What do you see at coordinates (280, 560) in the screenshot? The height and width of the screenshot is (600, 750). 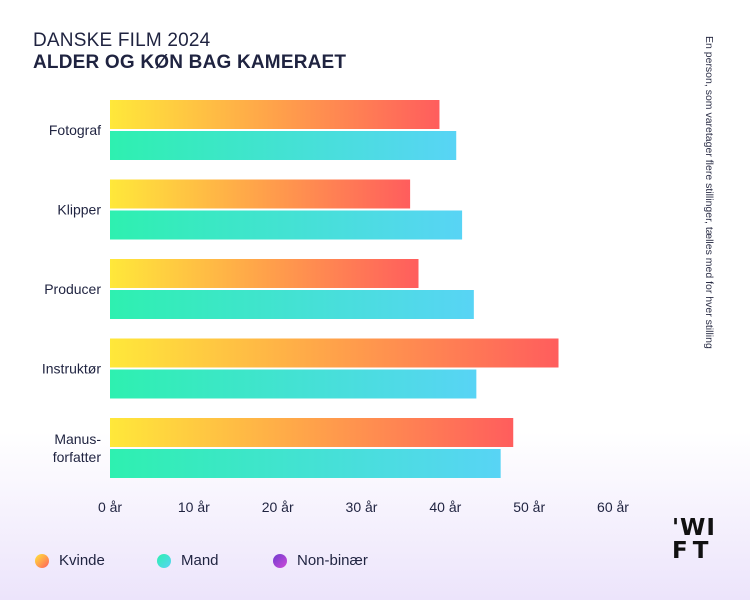 I see `legend-swatch-non-binaer` at bounding box center [280, 560].